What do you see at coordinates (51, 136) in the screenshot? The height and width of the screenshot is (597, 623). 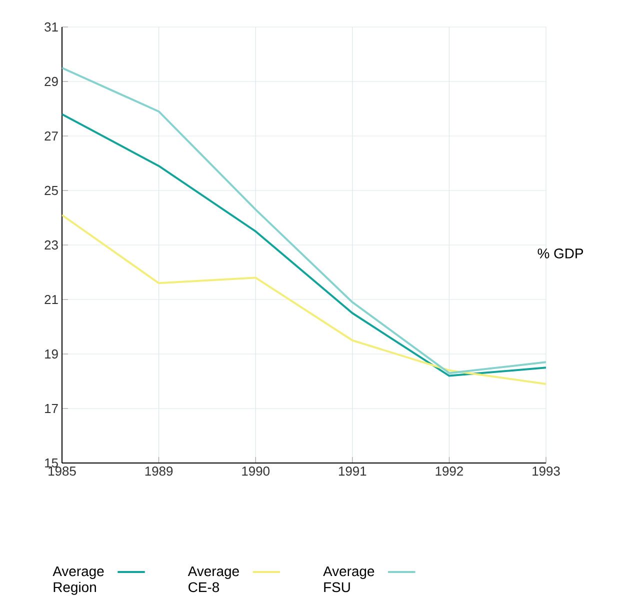 I see `y-tick-label: 27` at bounding box center [51, 136].